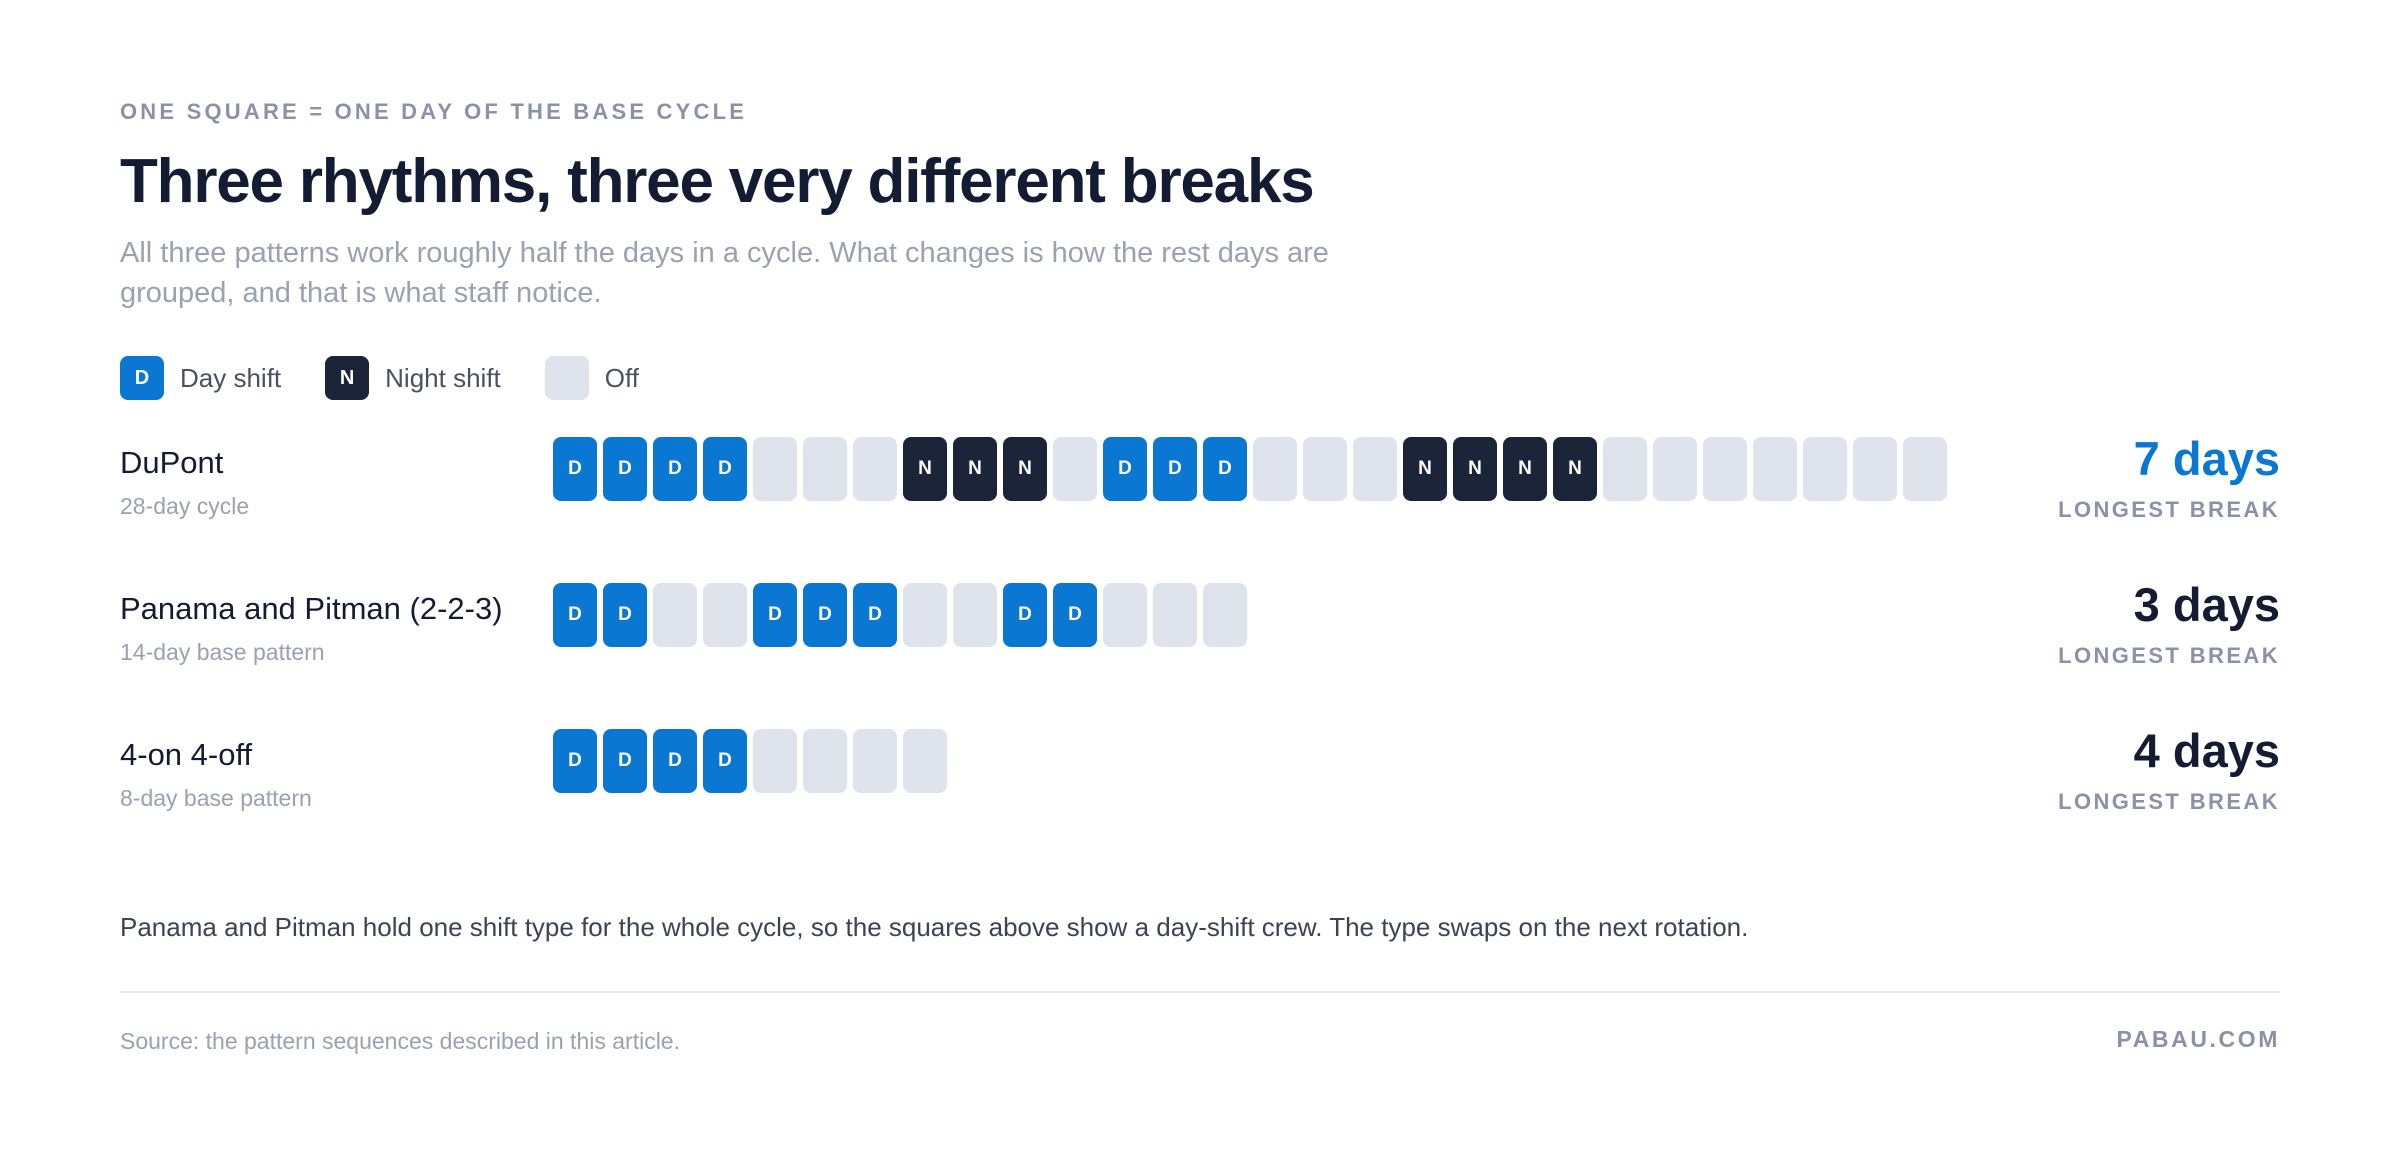 This screenshot has width=2400, height=1156. Describe the element at coordinates (2206, 459) in the screenshot. I see `longest-break-value: 7 days` at that location.